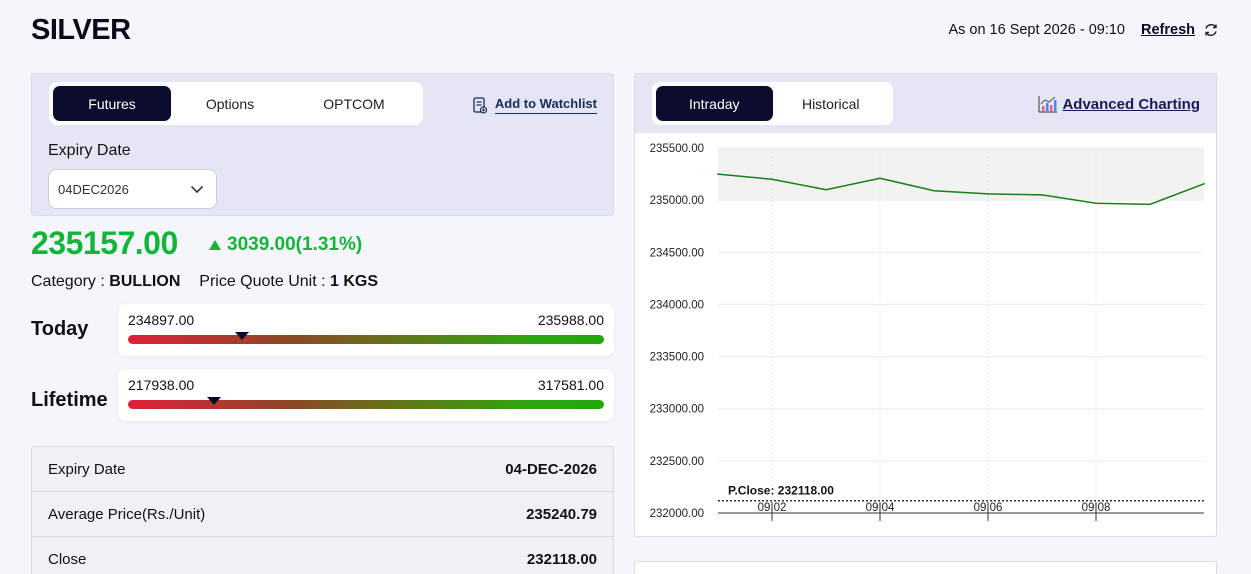 The width and height of the screenshot is (1251, 574). What do you see at coordinates (772, 508) in the screenshot?
I see `x-tick-label: 09:02` at bounding box center [772, 508].